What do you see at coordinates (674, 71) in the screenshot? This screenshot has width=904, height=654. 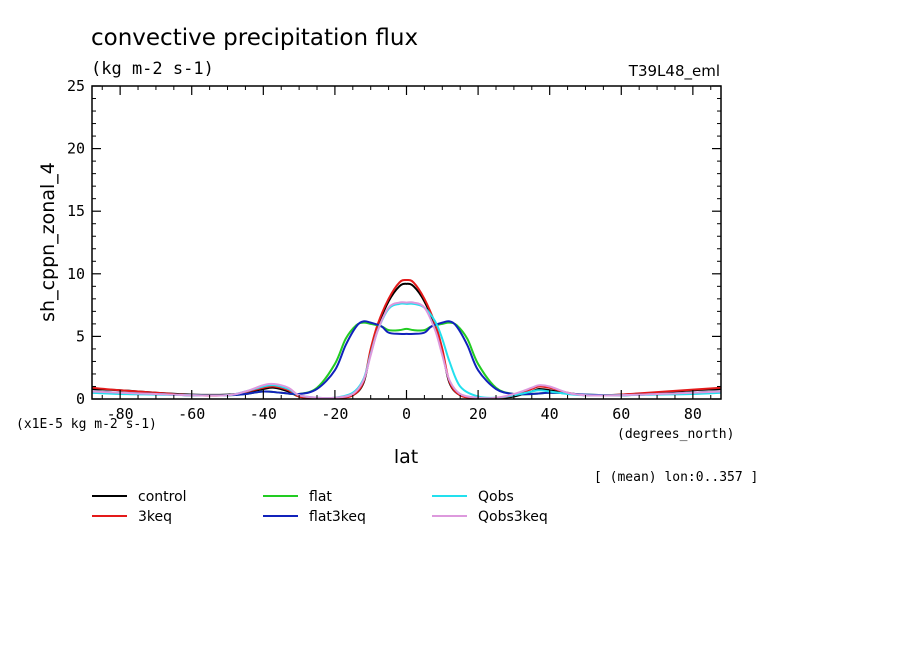 I see `experiment-label: T39L48_eml` at bounding box center [674, 71].